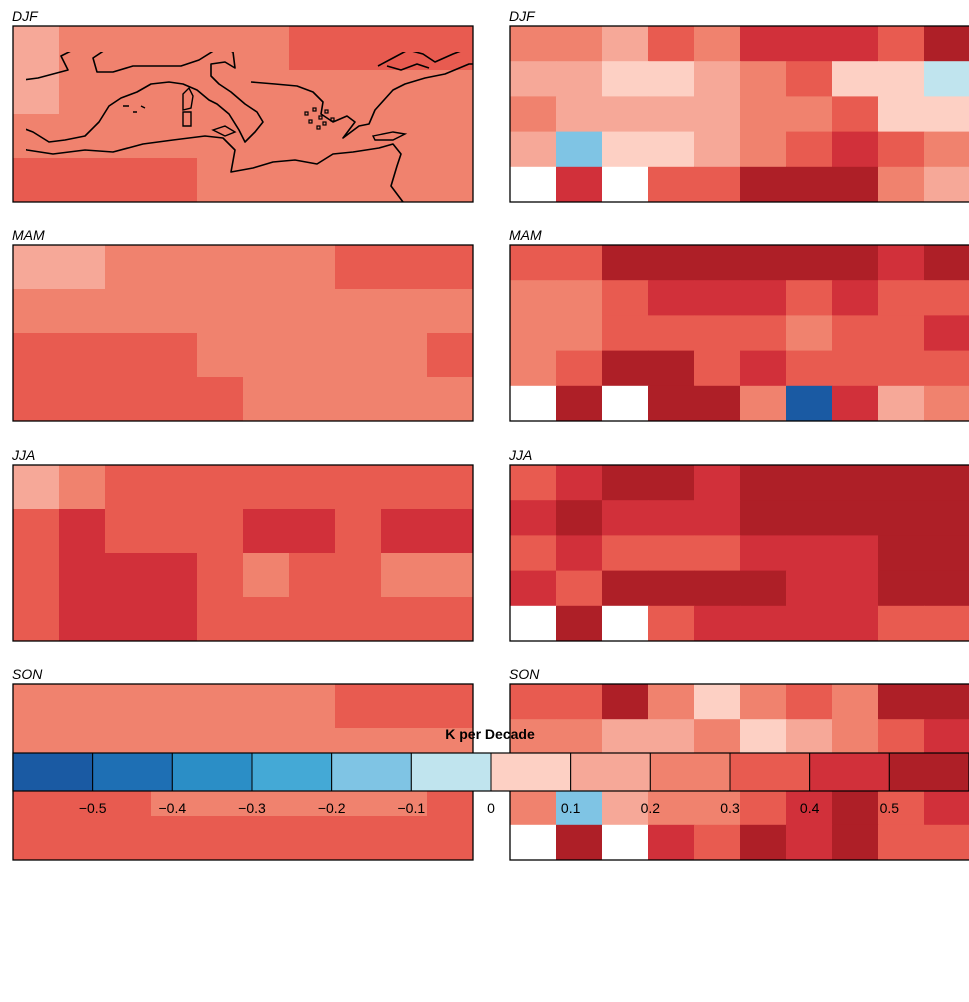 Image resolution: width=969 pixels, height=1002 pixels. What do you see at coordinates (215, 169) in the screenshot?
I see `coastline-path` at bounding box center [215, 169].